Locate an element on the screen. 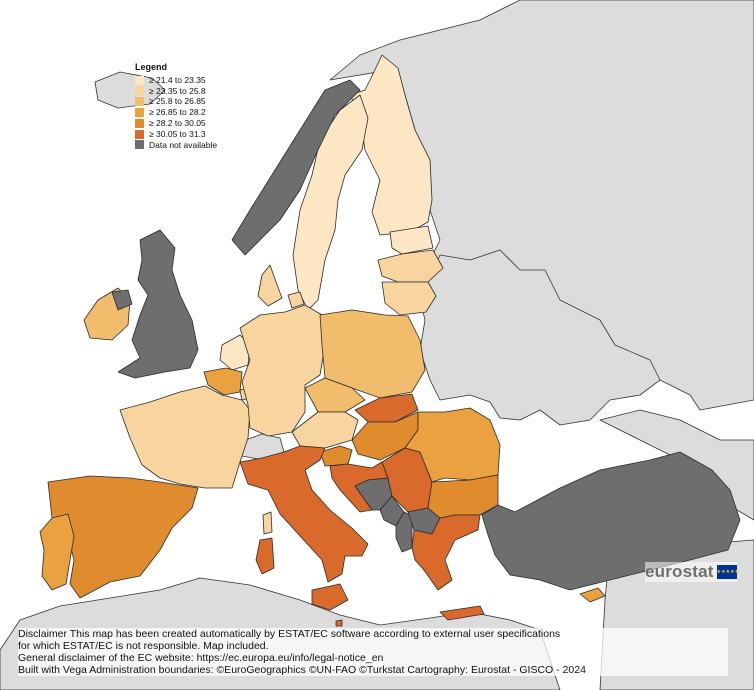  region-NI is located at coordinates (122, 300).